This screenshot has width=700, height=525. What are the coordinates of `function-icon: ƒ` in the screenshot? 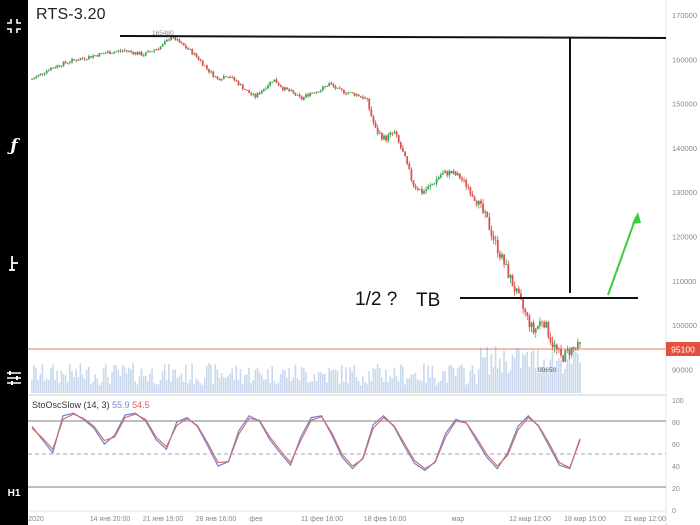 It's located at (14, 146).